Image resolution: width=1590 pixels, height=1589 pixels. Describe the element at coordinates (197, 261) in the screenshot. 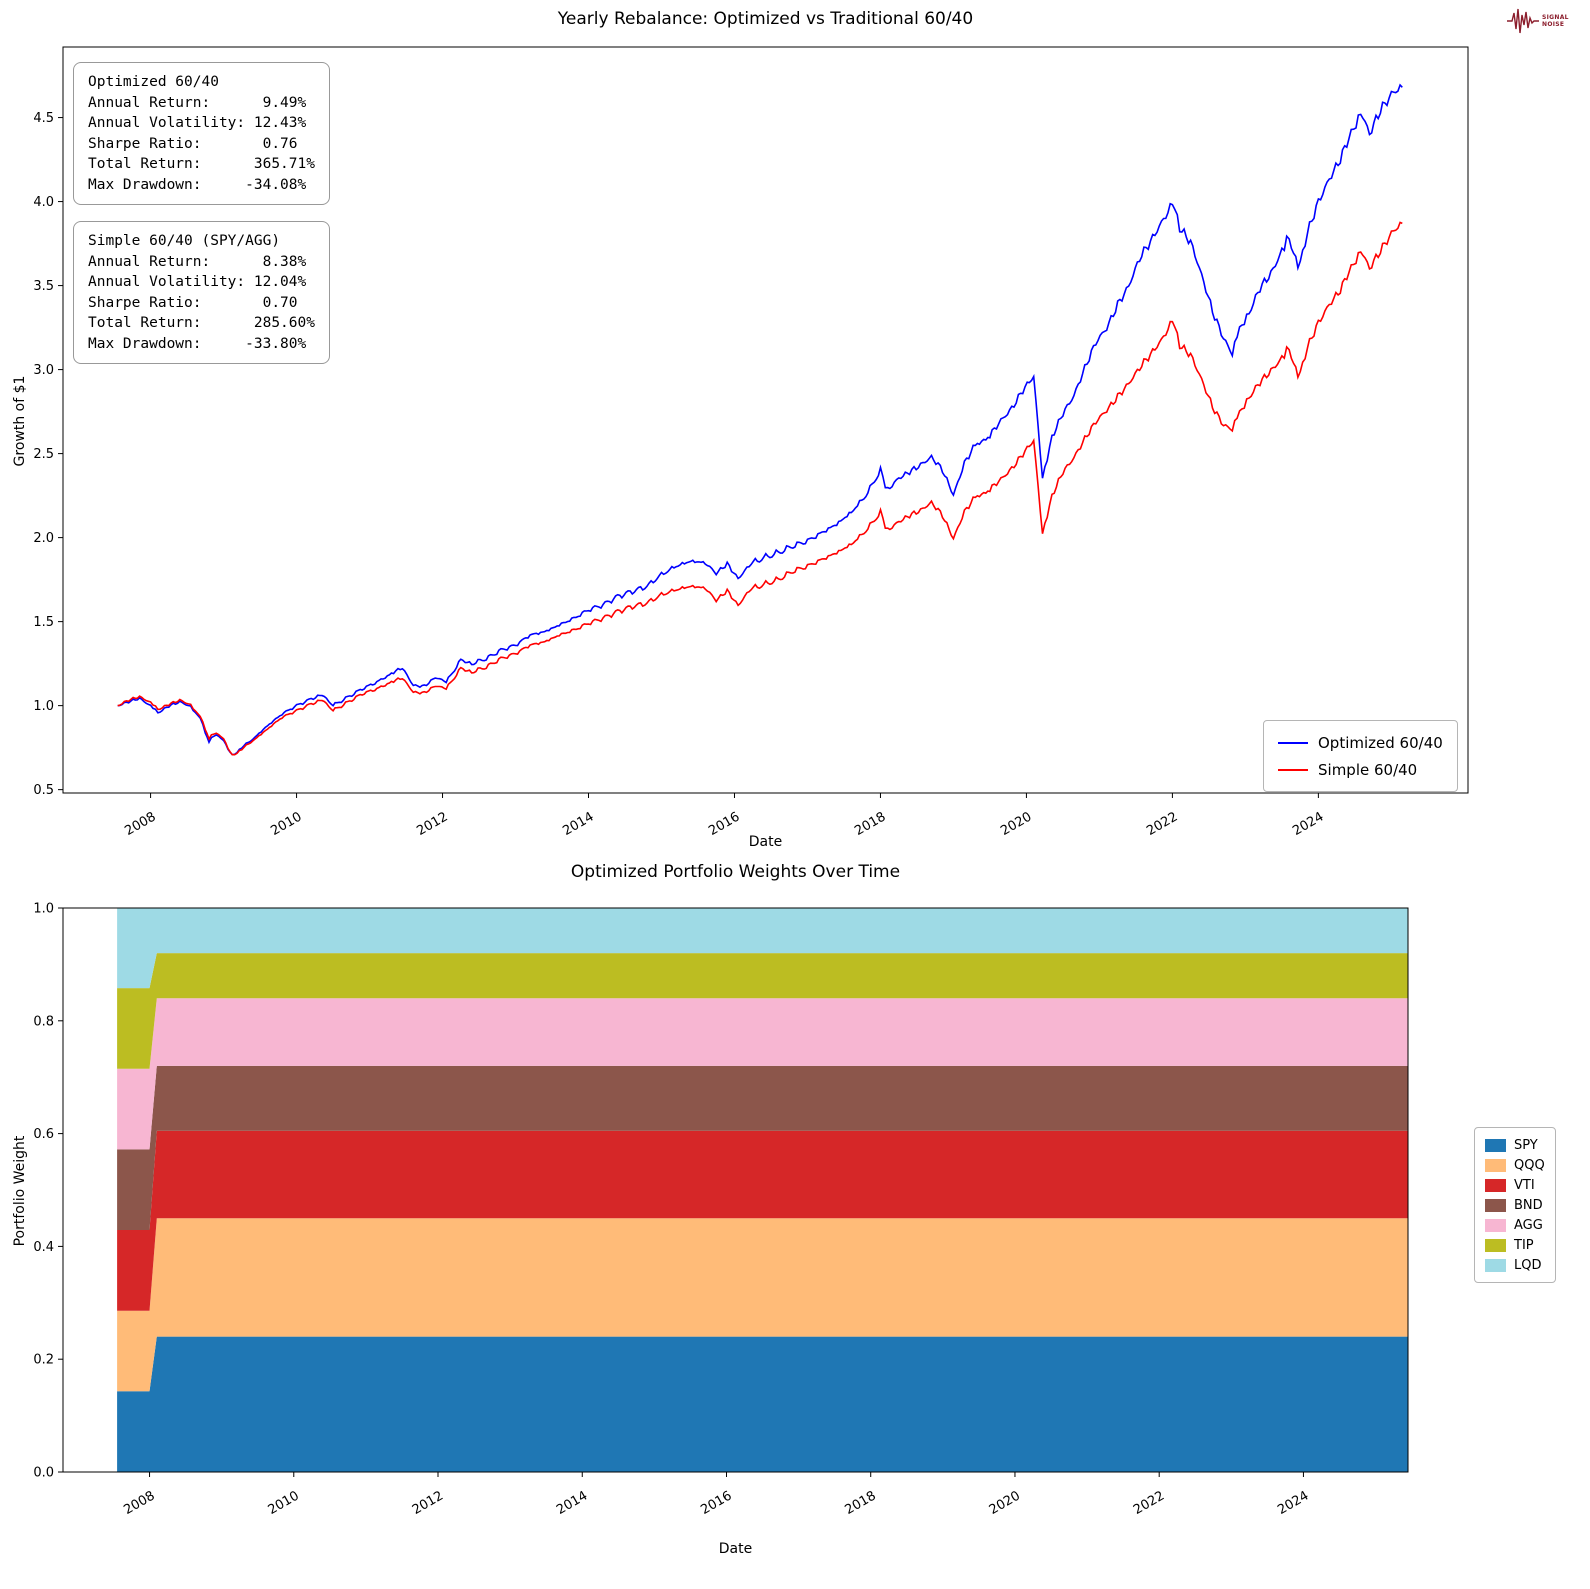

I see `stat-line: Annual Return: 8.38%` at that location.